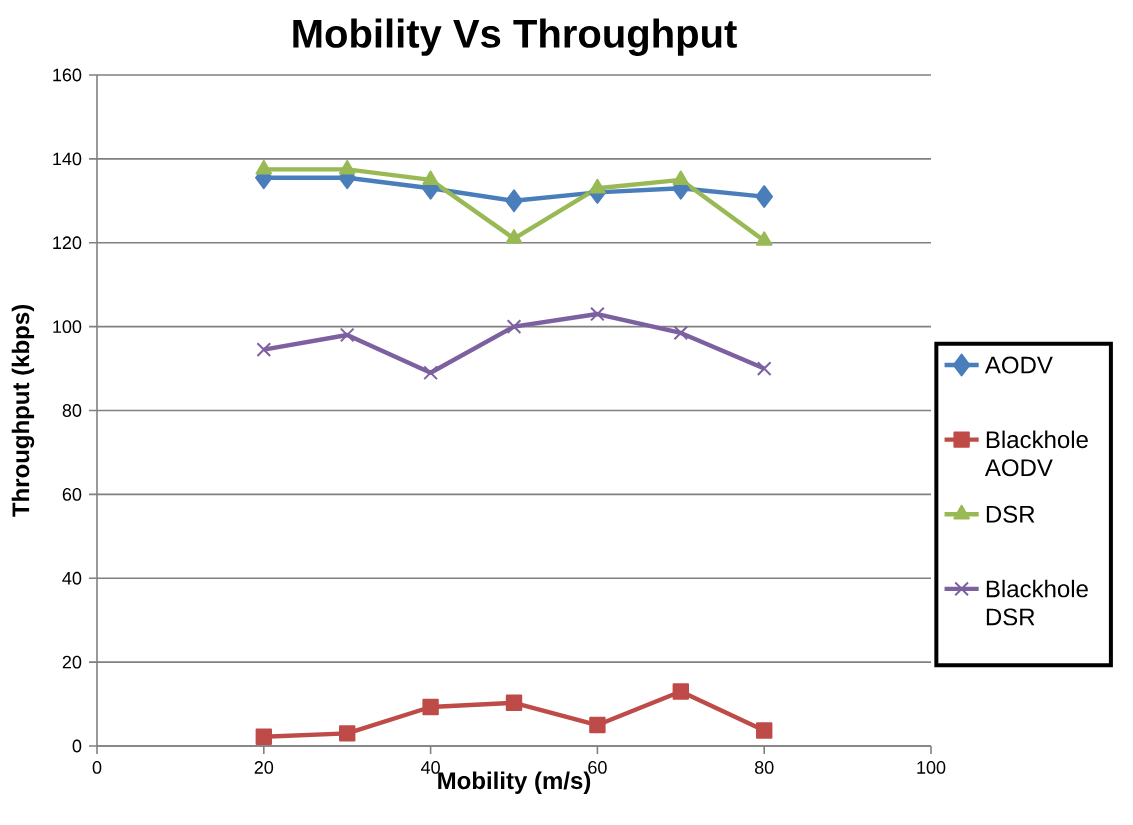 This screenshot has width=1133, height=825. Describe the element at coordinates (514, 782) in the screenshot. I see `x-axis-title: Mobility (m/s)` at that location.